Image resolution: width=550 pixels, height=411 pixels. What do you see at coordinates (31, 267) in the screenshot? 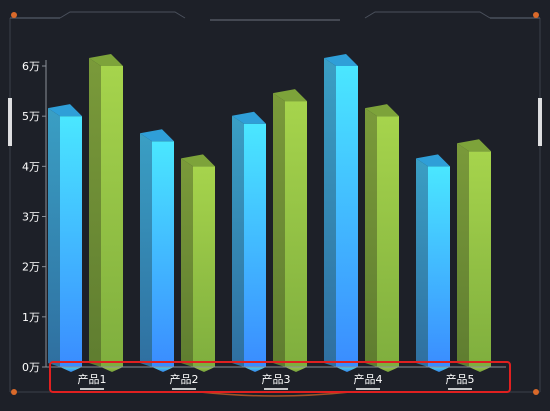
I see `y-tick-label: 2万` at bounding box center [31, 267].